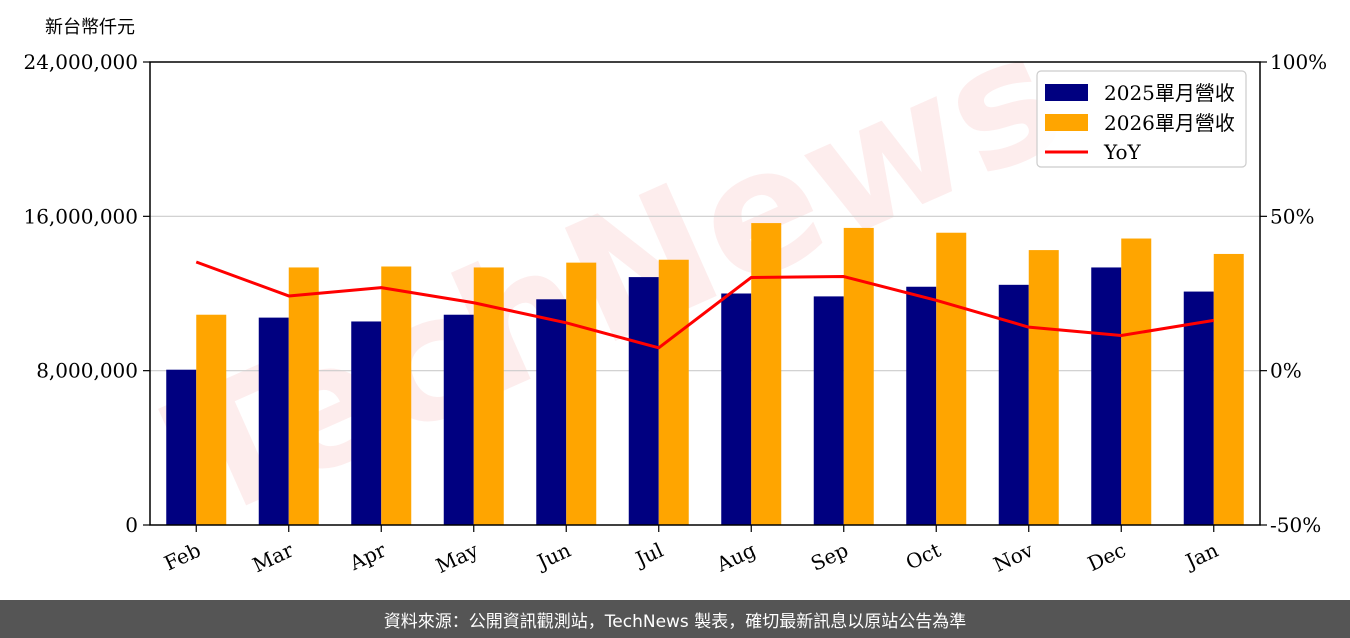 This screenshot has height=638, width=1350. I want to click on x-tick-label: Nov, so click(1014, 556).